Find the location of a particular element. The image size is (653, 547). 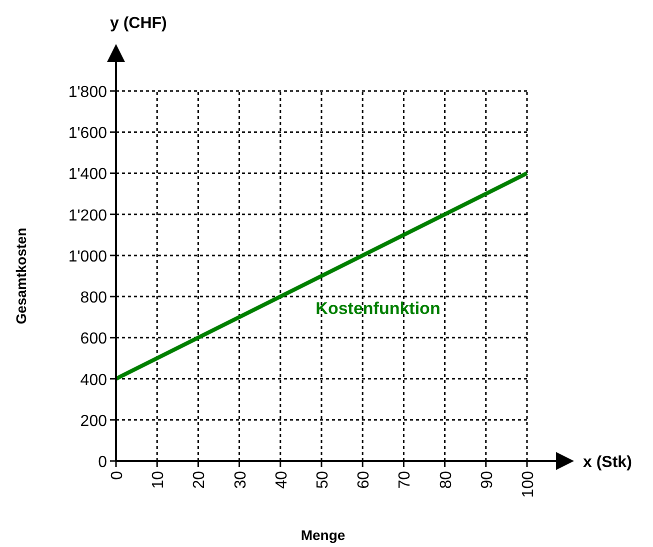

y-tick-label: 1'800 is located at coordinates (88, 92).